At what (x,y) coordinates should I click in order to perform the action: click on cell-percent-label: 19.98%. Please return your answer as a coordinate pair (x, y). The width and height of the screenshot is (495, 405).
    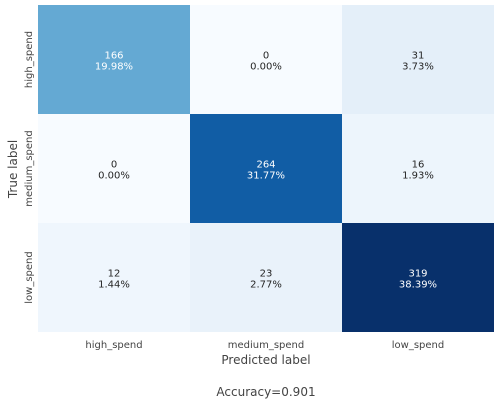
    Looking at the image, I should click on (114, 67).